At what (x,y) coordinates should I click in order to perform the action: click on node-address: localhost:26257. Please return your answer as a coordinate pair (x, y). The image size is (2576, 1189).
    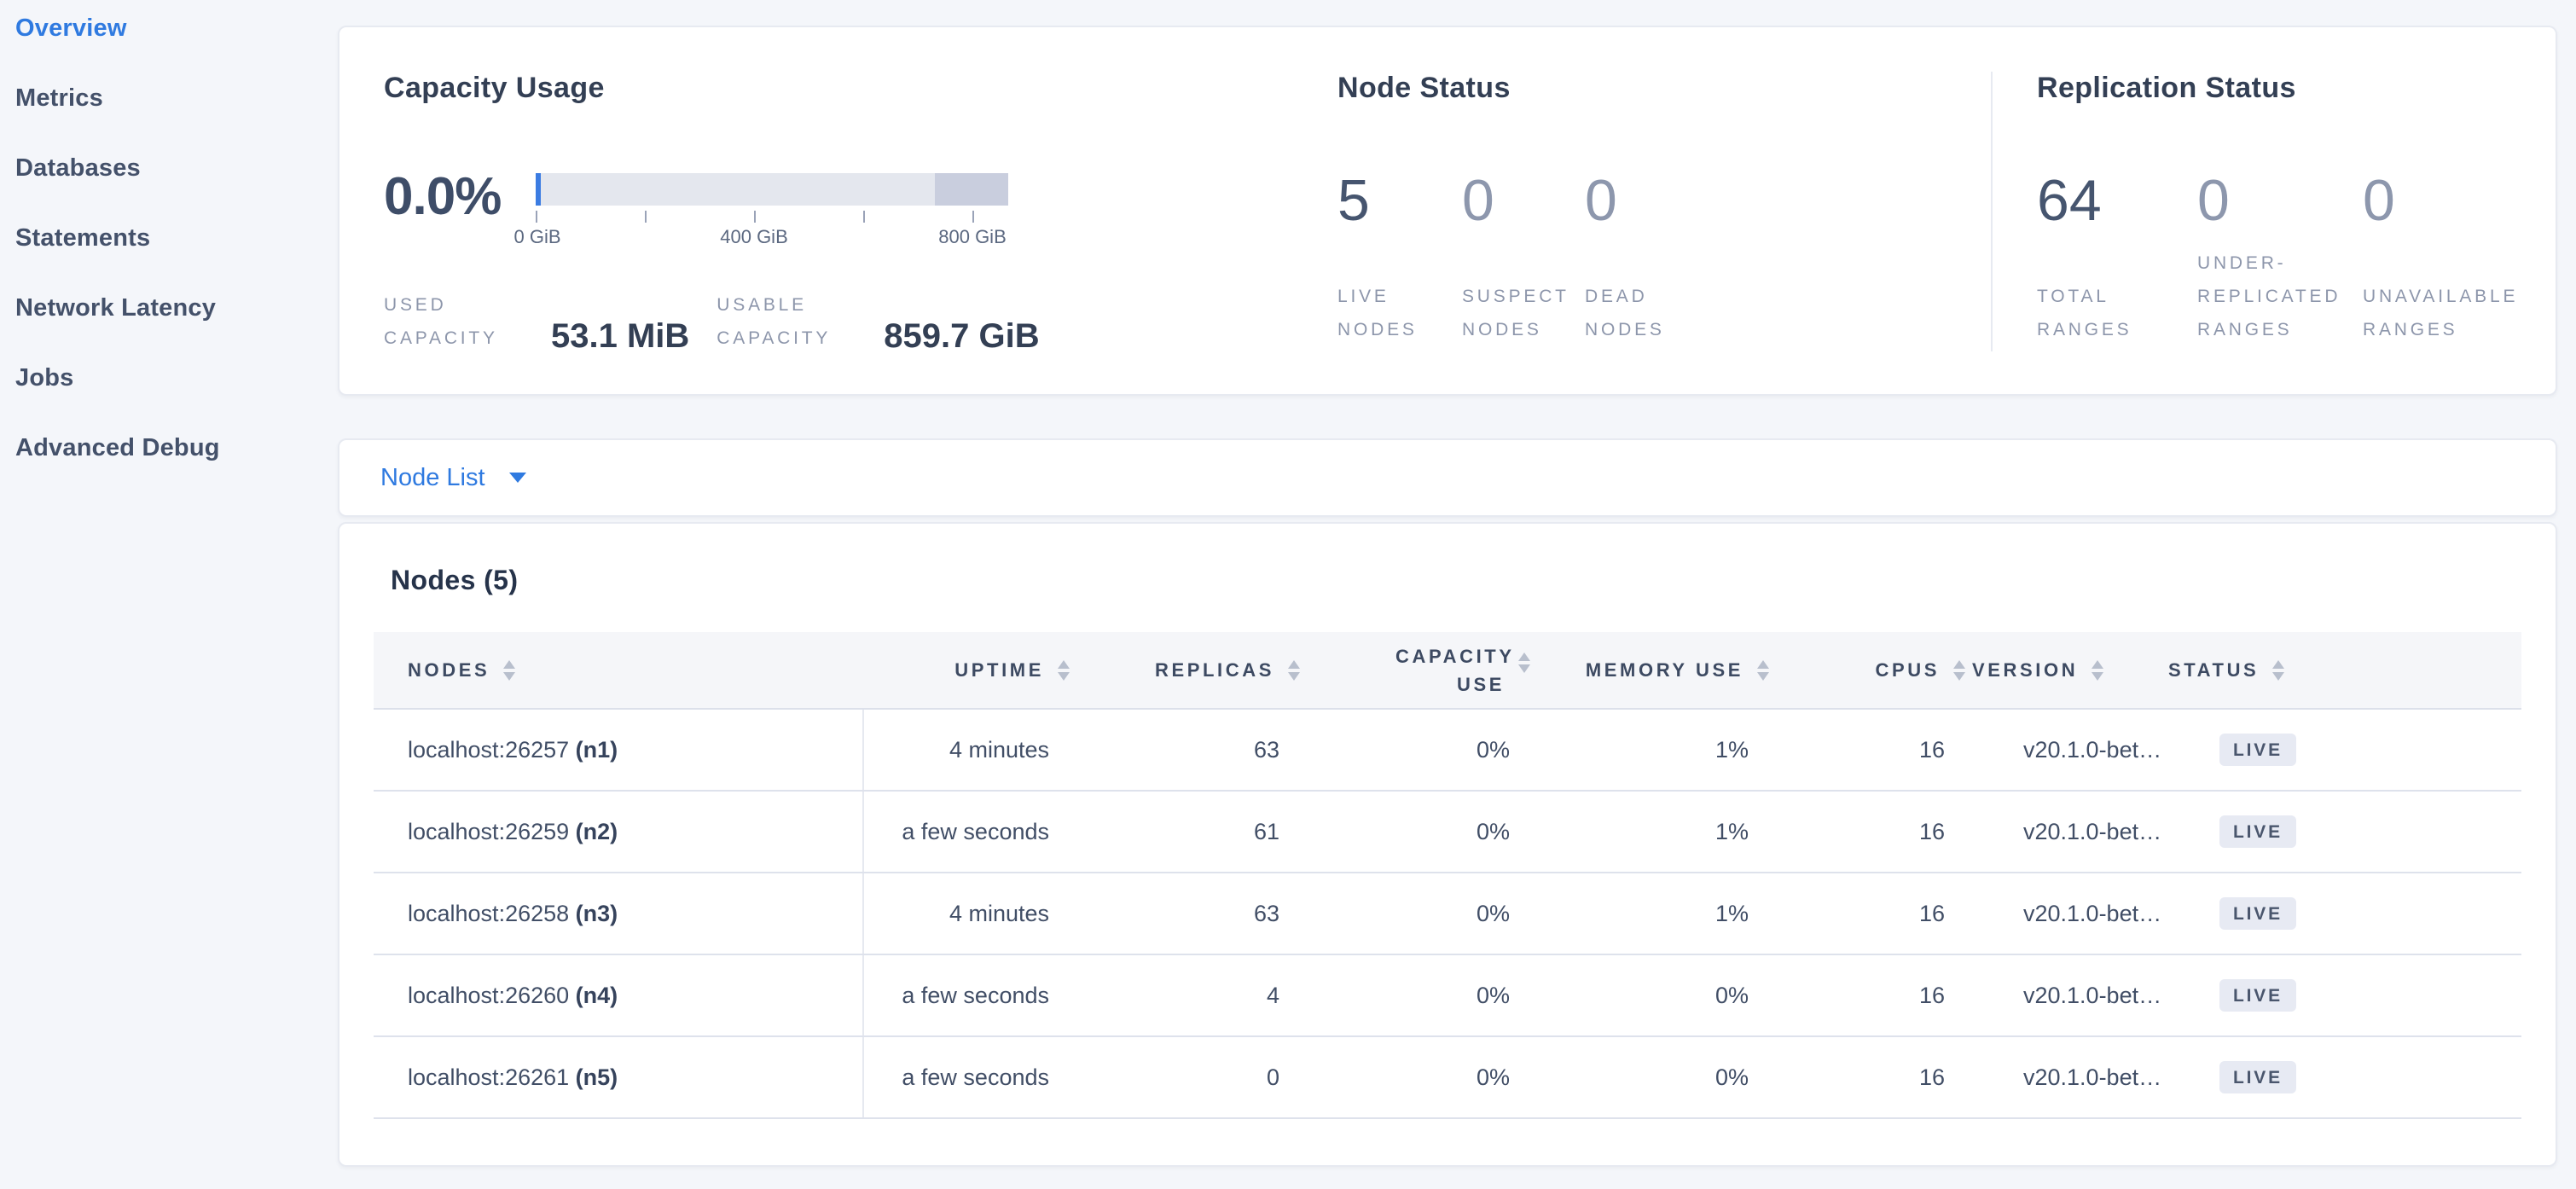
    Looking at the image, I should click on (489, 749).